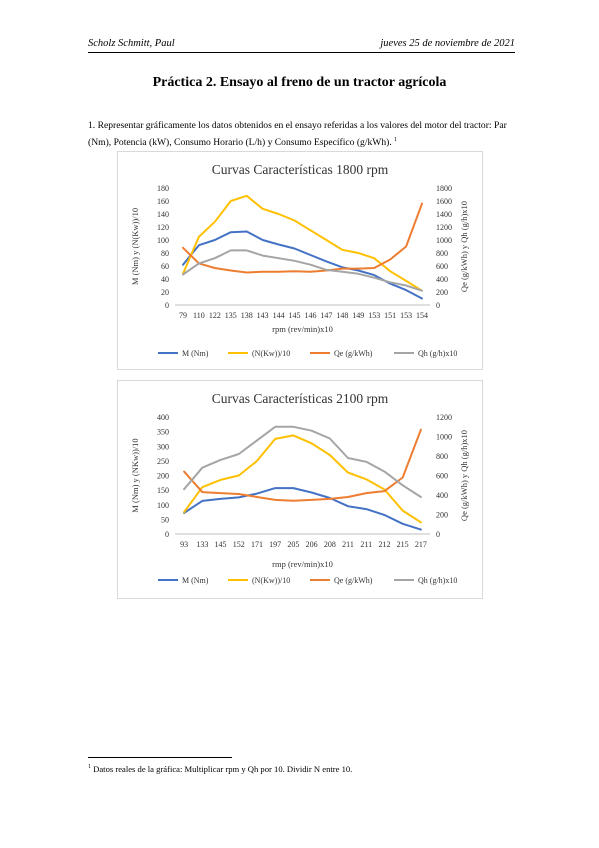  I want to click on footnote-number: 1, so click(89, 767).